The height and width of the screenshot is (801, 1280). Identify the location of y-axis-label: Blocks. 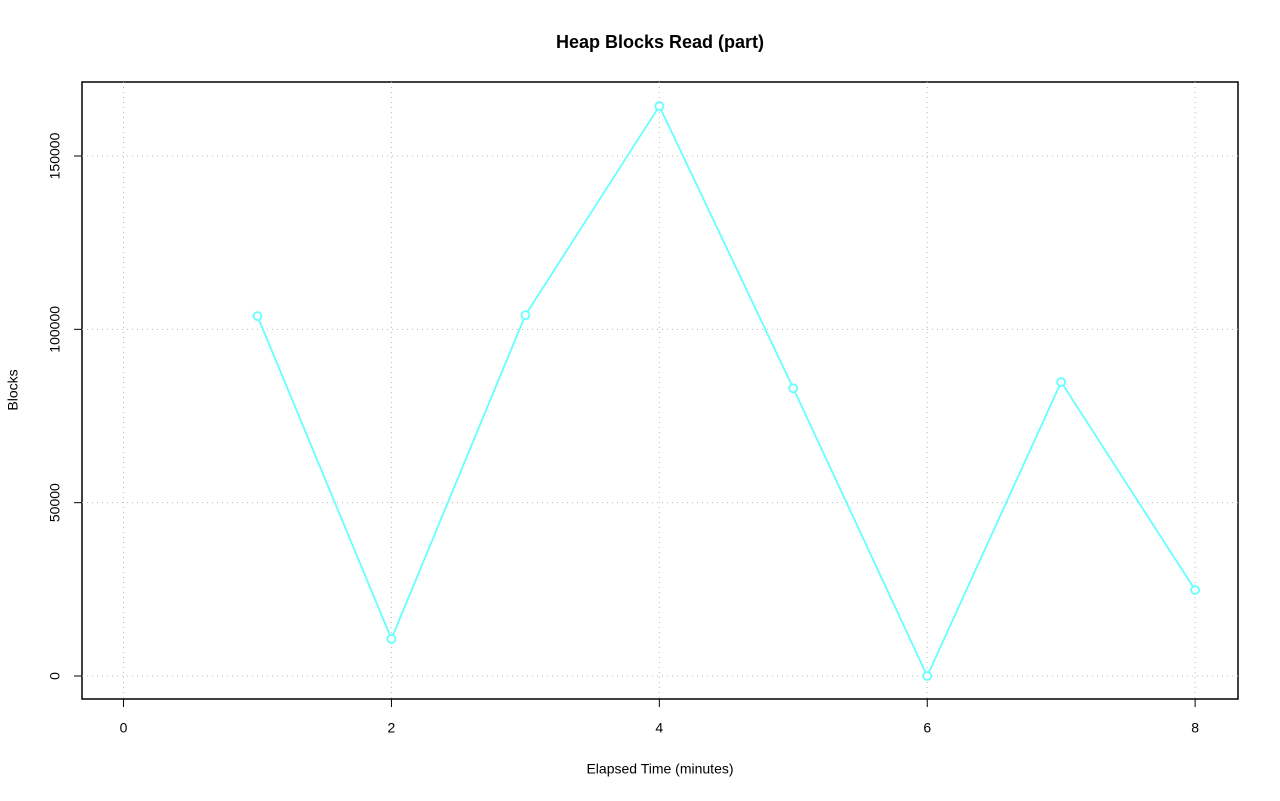
(13, 389).